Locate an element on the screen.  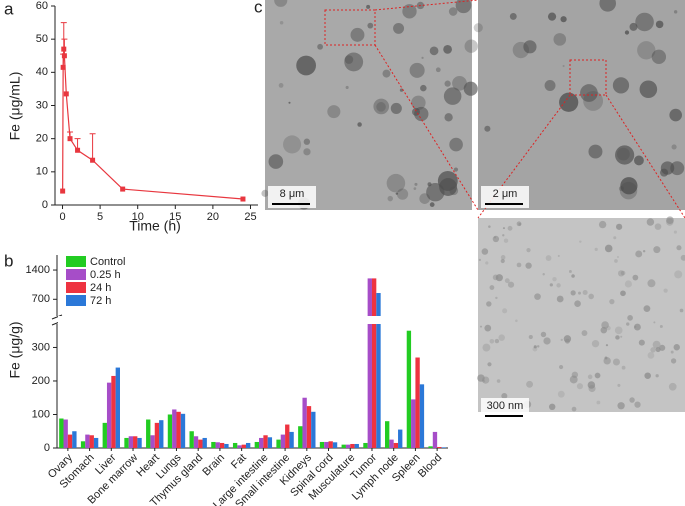
legend-swatch is located at coordinates (76, 261).